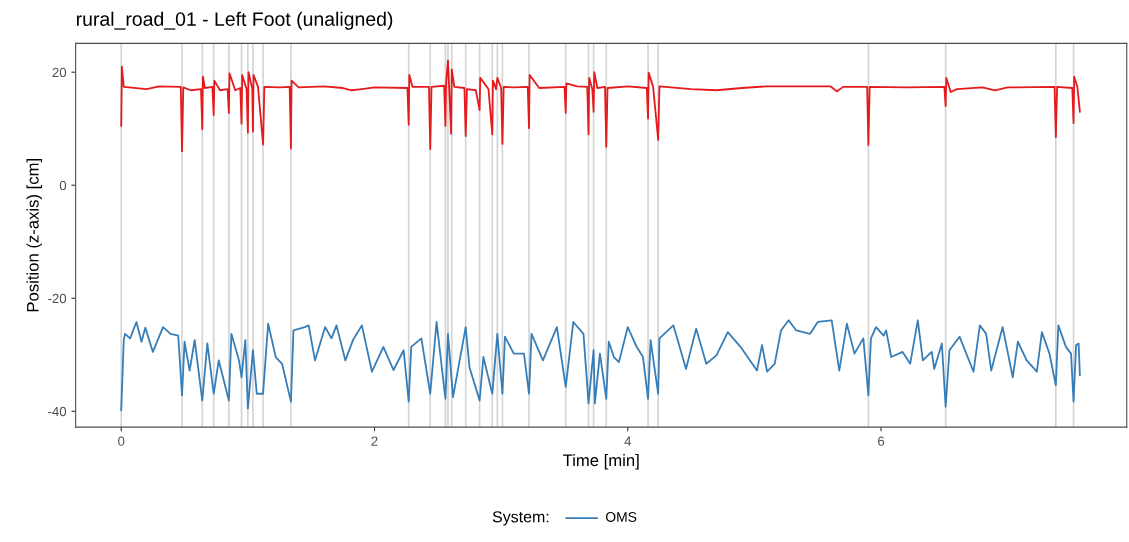 The width and height of the screenshot is (1129, 542). What do you see at coordinates (63, 185) in the screenshot?
I see `y-tick-label: 0` at bounding box center [63, 185].